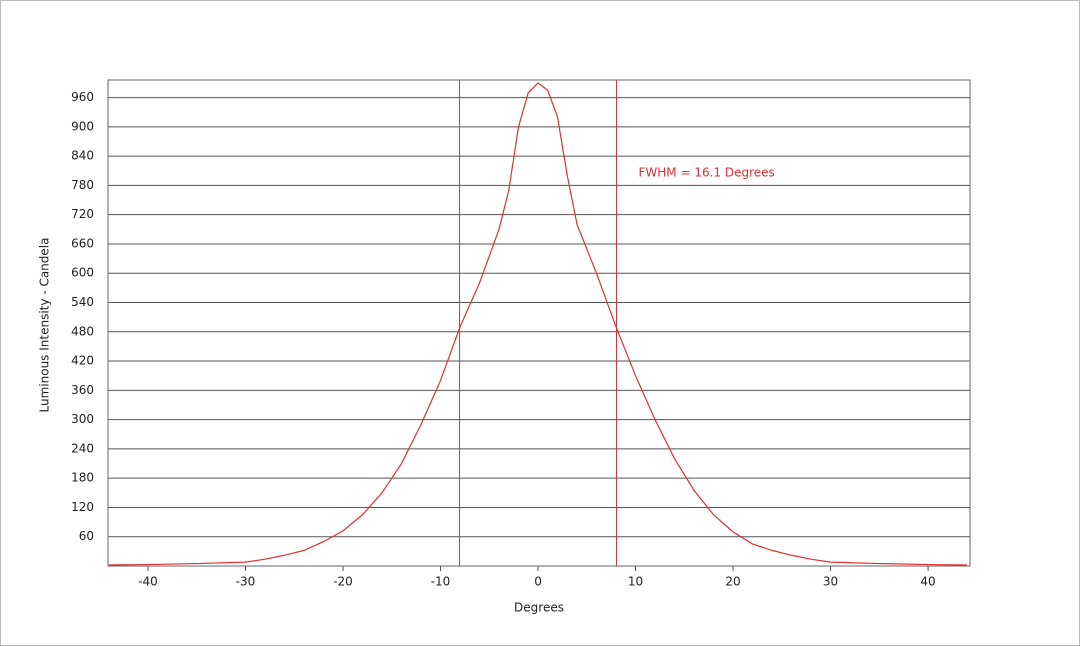 This screenshot has width=1080, height=646. What do you see at coordinates (246, 582) in the screenshot?
I see `x-tick-label: -30` at bounding box center [246, 582].